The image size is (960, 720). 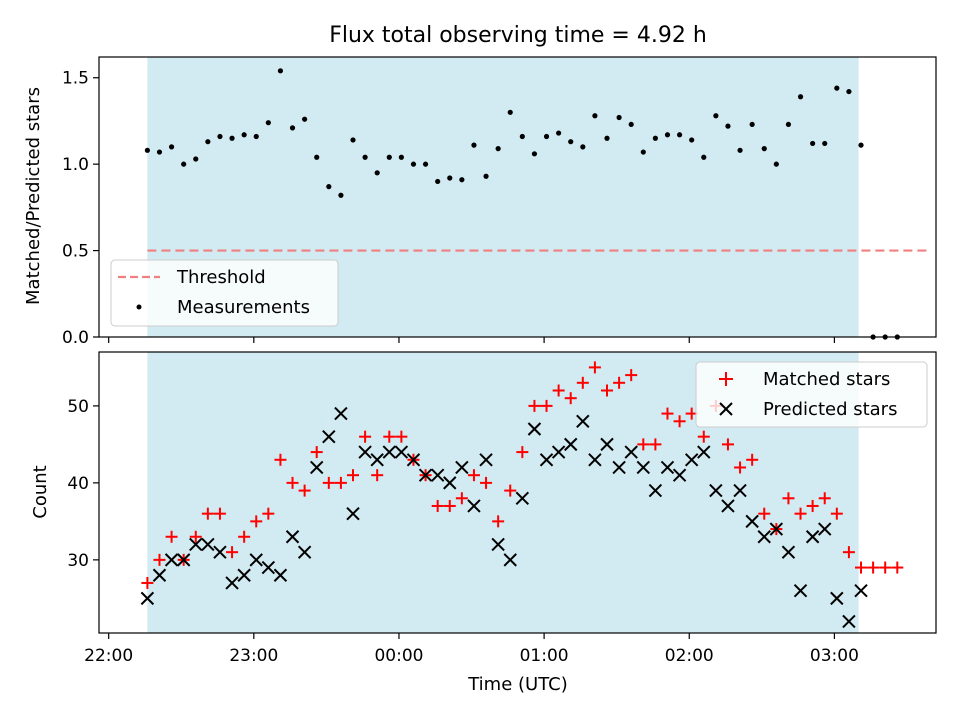 What do you see at coordinates (398, 656) in the screenshot?
I see `time-x-tick-label: 00:00` at bounding box center [398, 656].